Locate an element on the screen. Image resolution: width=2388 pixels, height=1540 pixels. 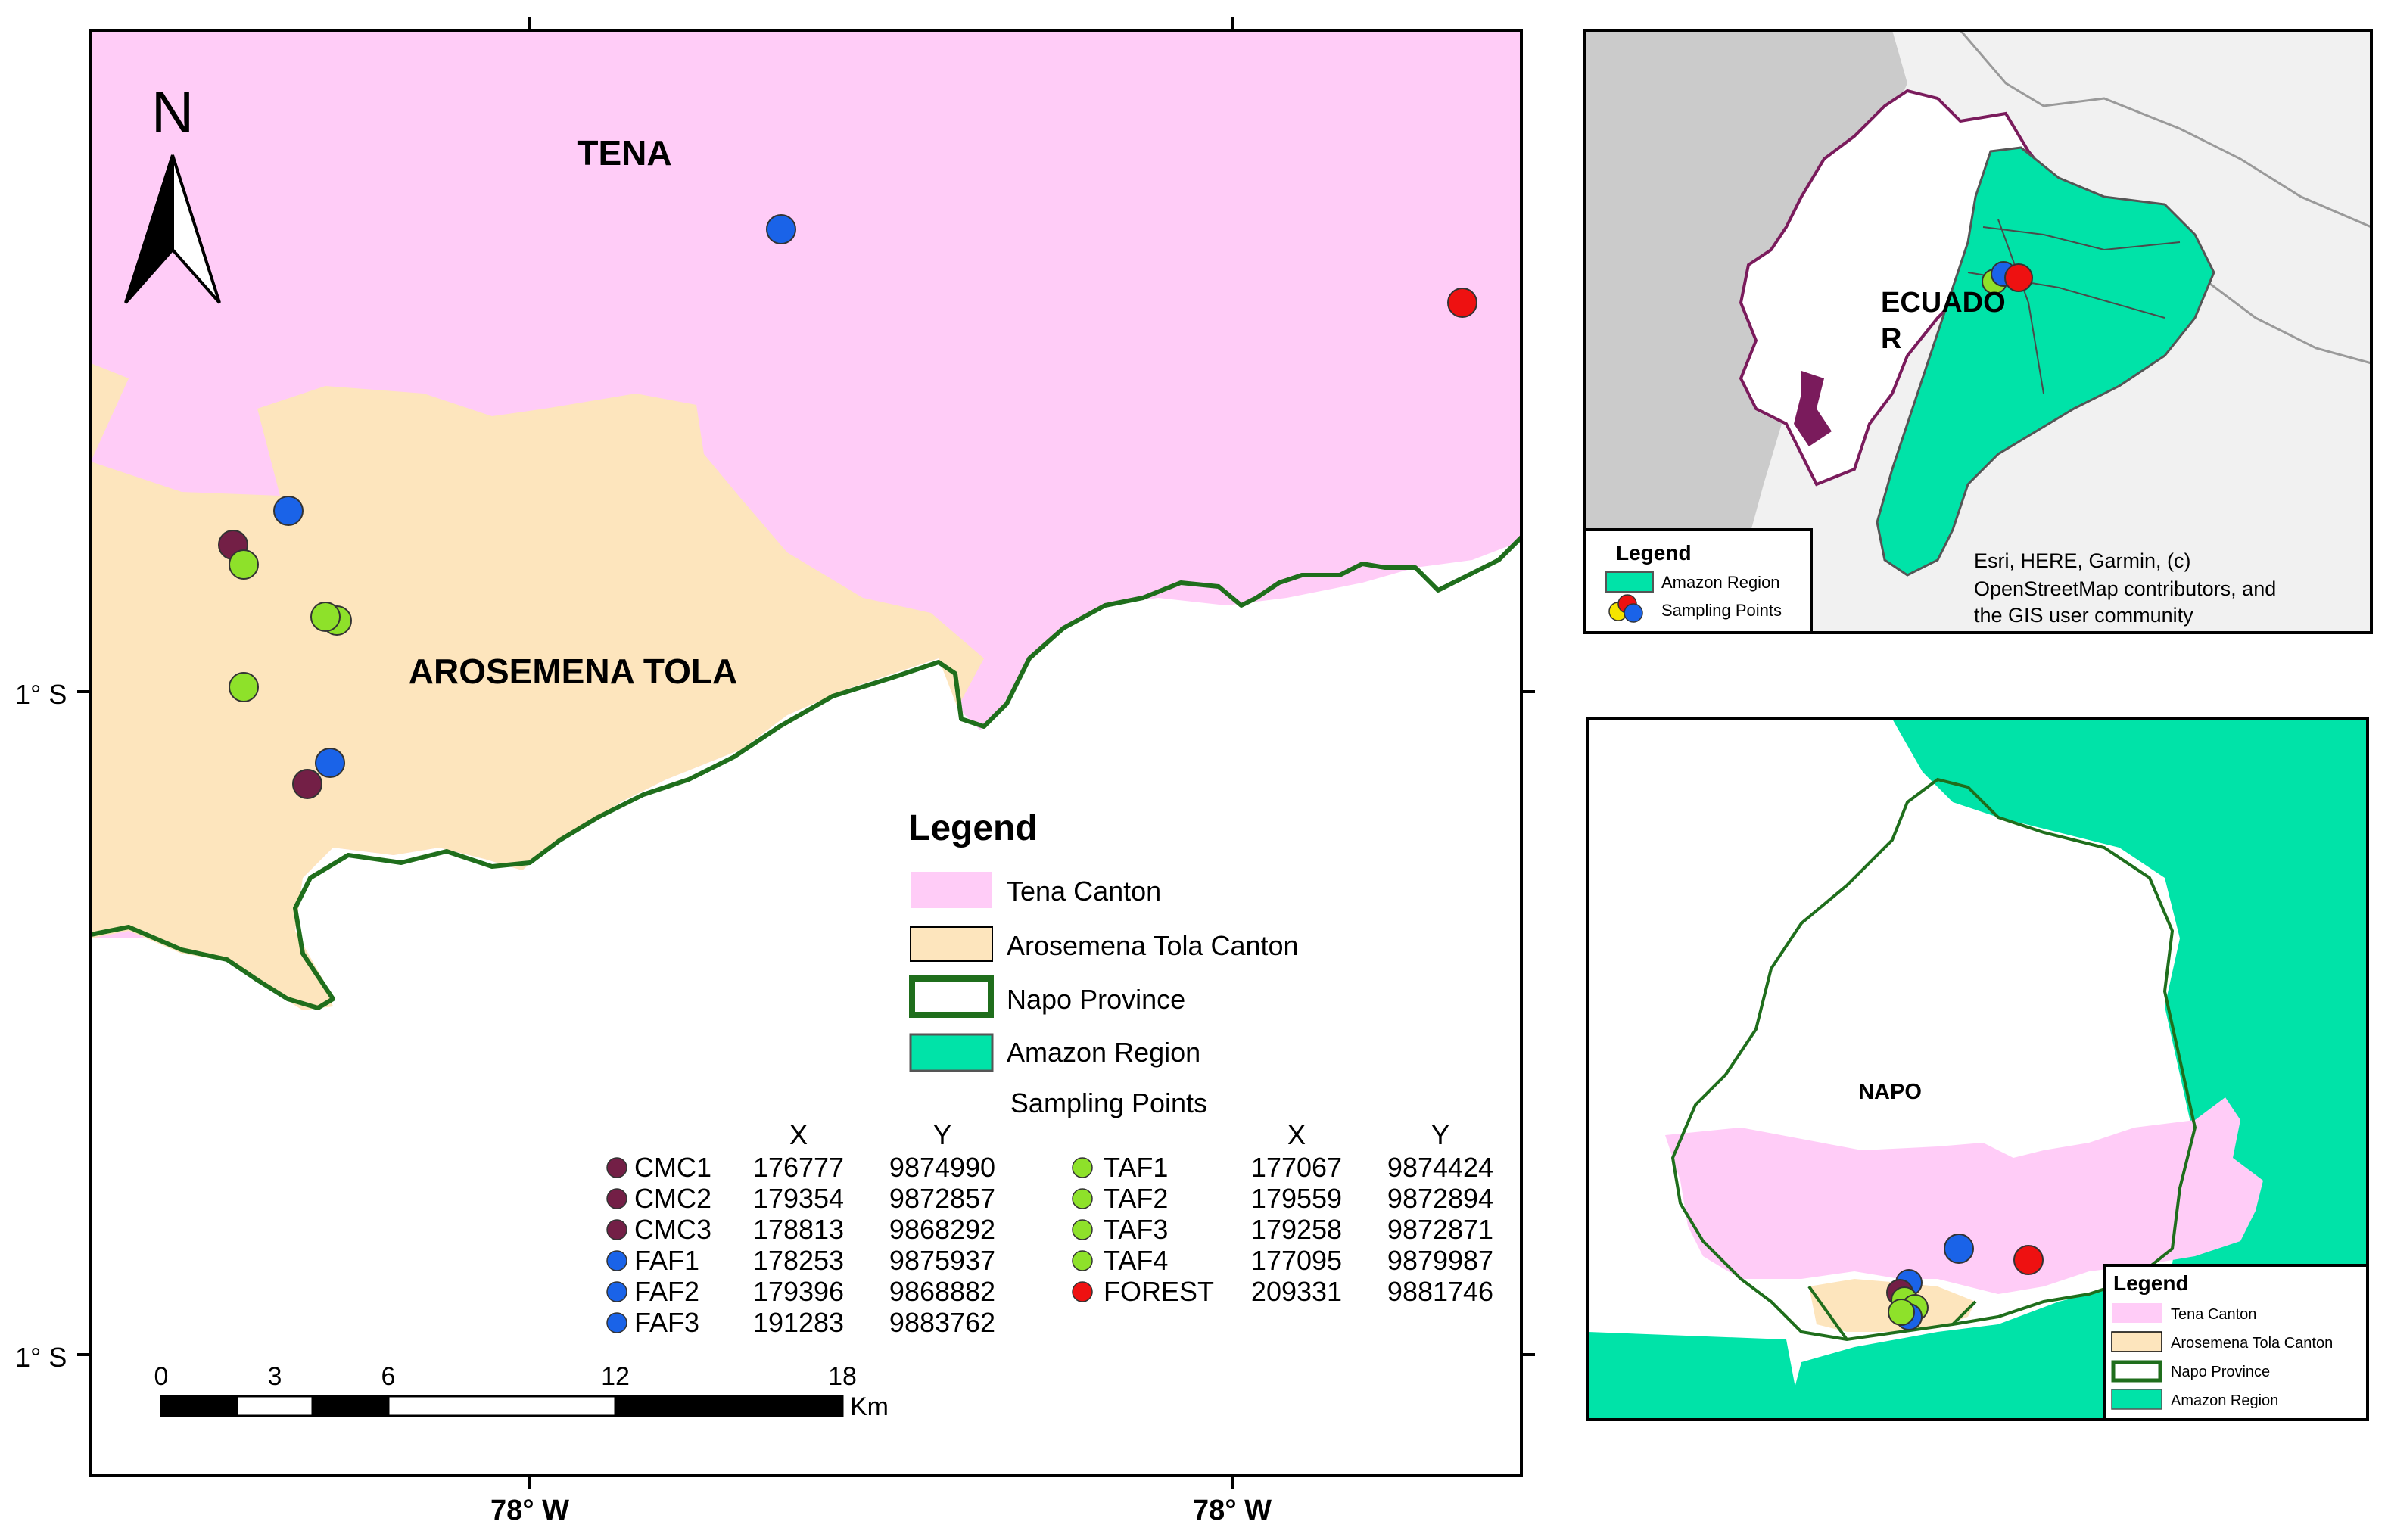
legend-point-y-taf2: 9872894 is located at coordinates (1440, 1198).